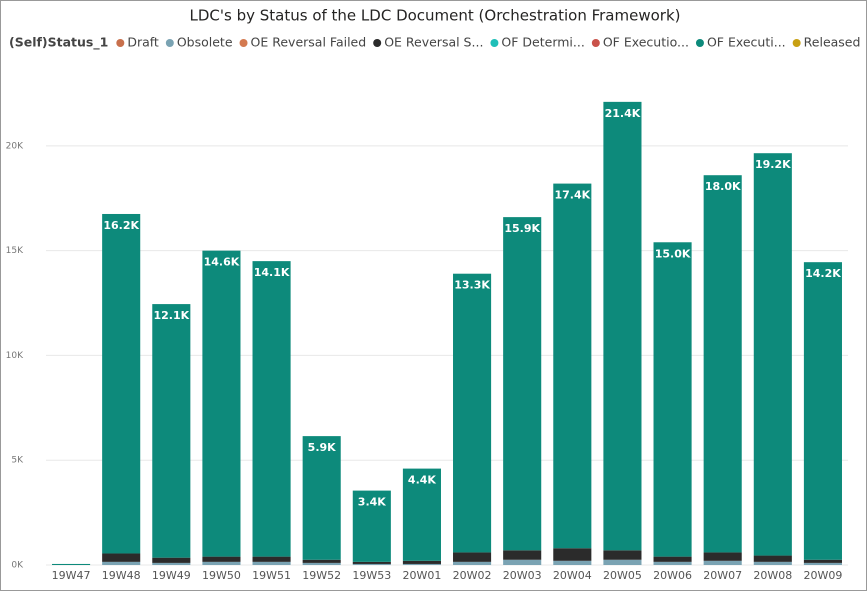 The width and height of the screenshot is (867, 591). Describe the element at coordinates (823, 273) in the screenshot. I see `data-label: 14.2K` at that location.